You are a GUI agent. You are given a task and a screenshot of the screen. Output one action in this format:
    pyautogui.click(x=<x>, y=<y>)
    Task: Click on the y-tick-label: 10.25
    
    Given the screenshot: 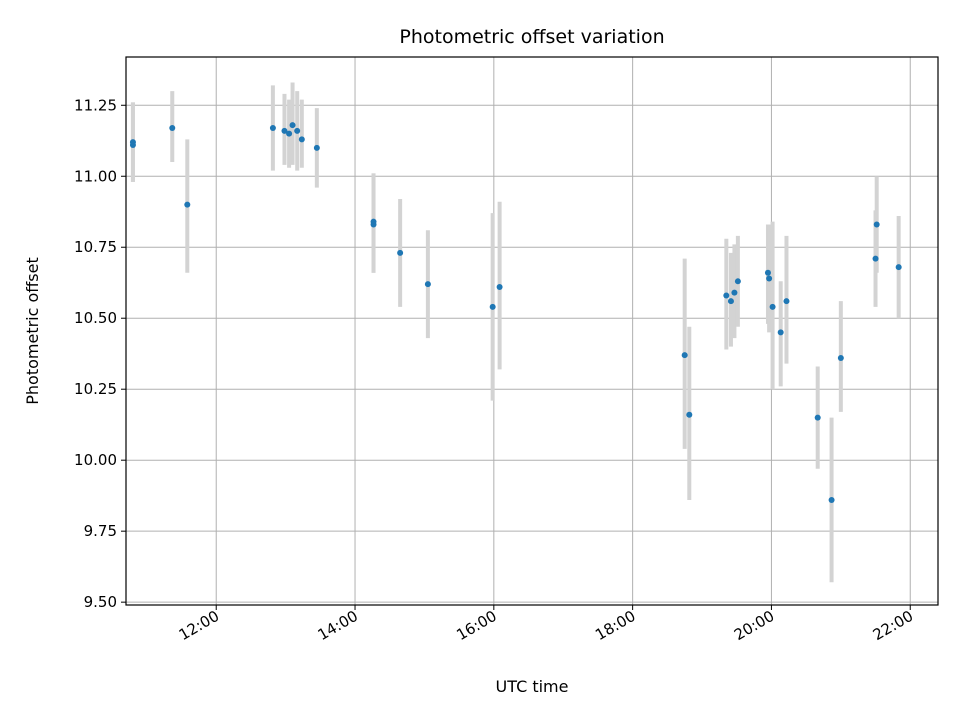 What is the action you would take?
    pyautogui.click(x=95, y=389)
    